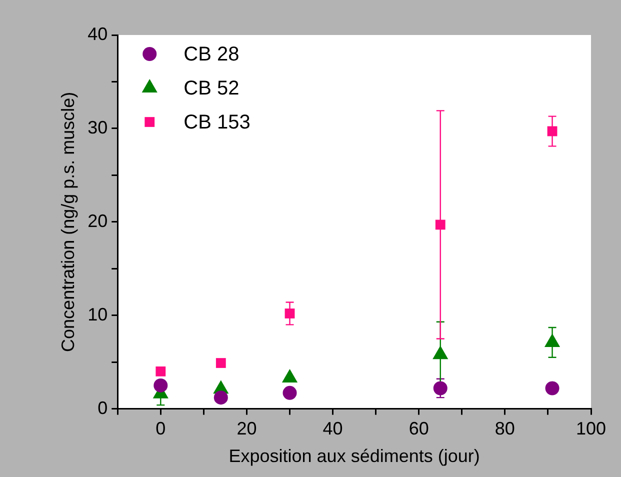 Image resolution: width=621 pixels, height=477 pixels. What do you see at coordinates (217, 123) in the screenshot?
I see `legend-label: CB 153` at bounding box center [217, 123].